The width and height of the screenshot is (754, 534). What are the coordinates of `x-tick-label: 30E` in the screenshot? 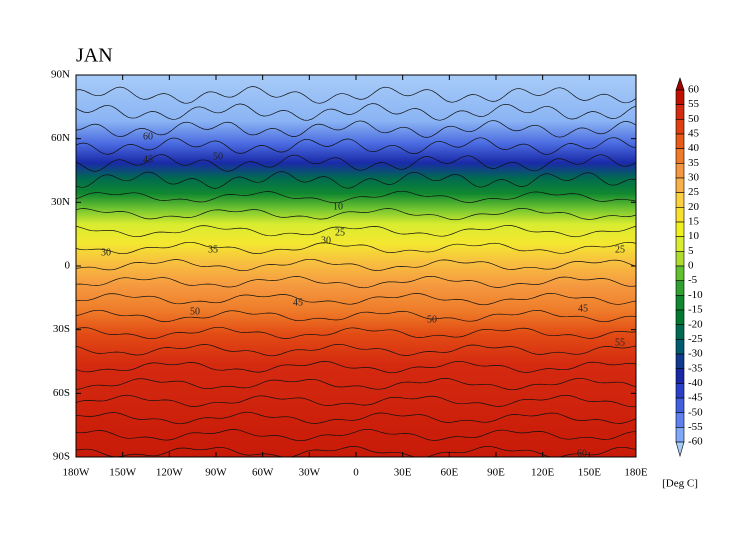 It's located at (403, 473).